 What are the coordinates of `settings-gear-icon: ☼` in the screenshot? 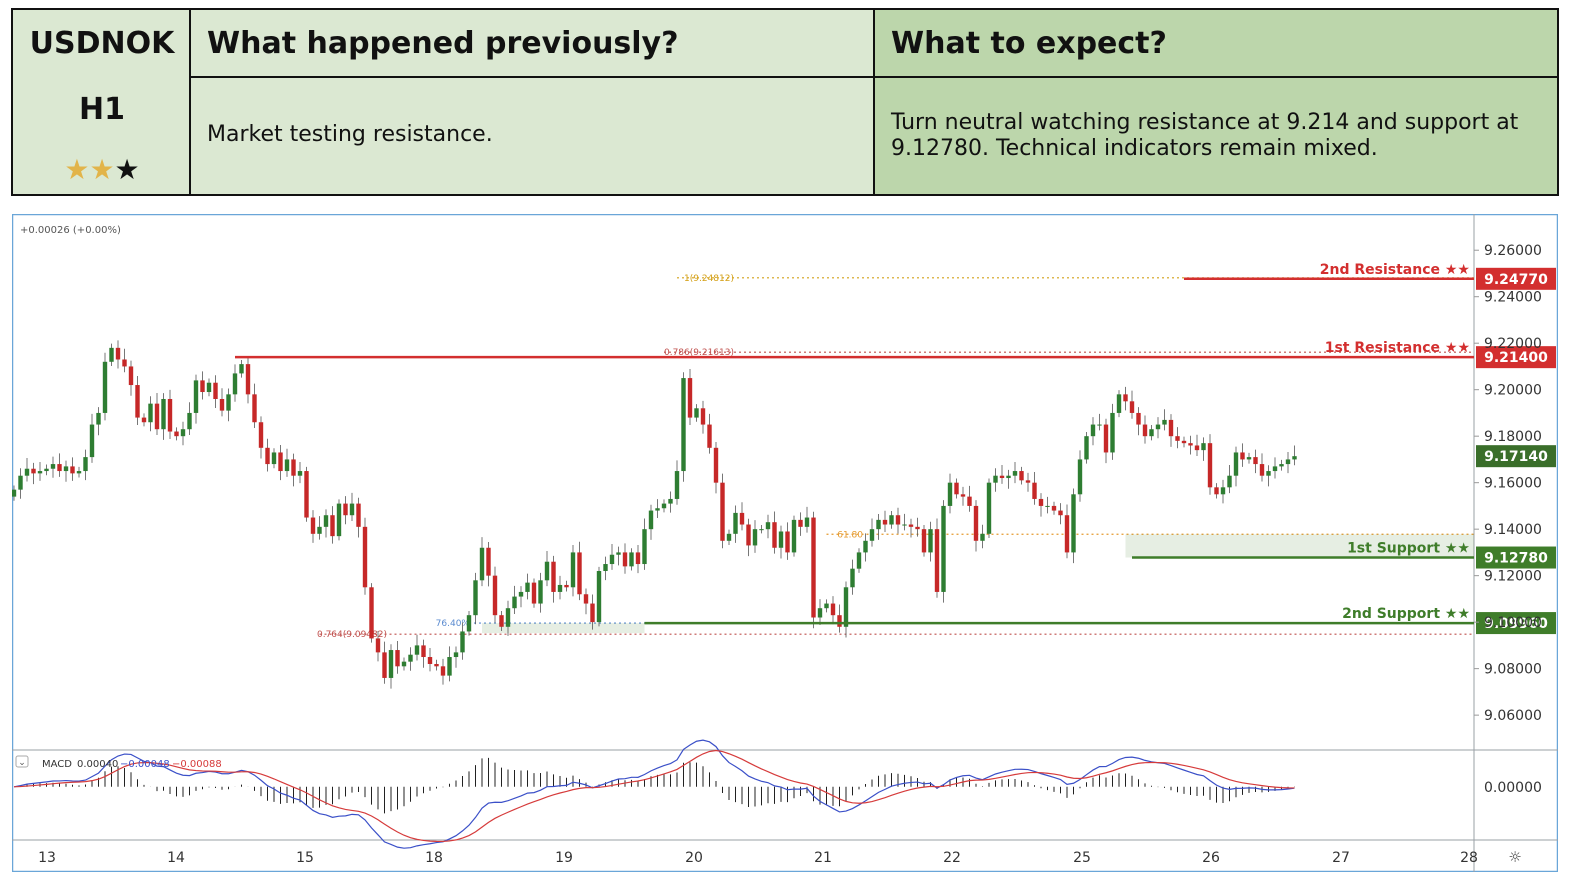 It's located at (1514, 857).